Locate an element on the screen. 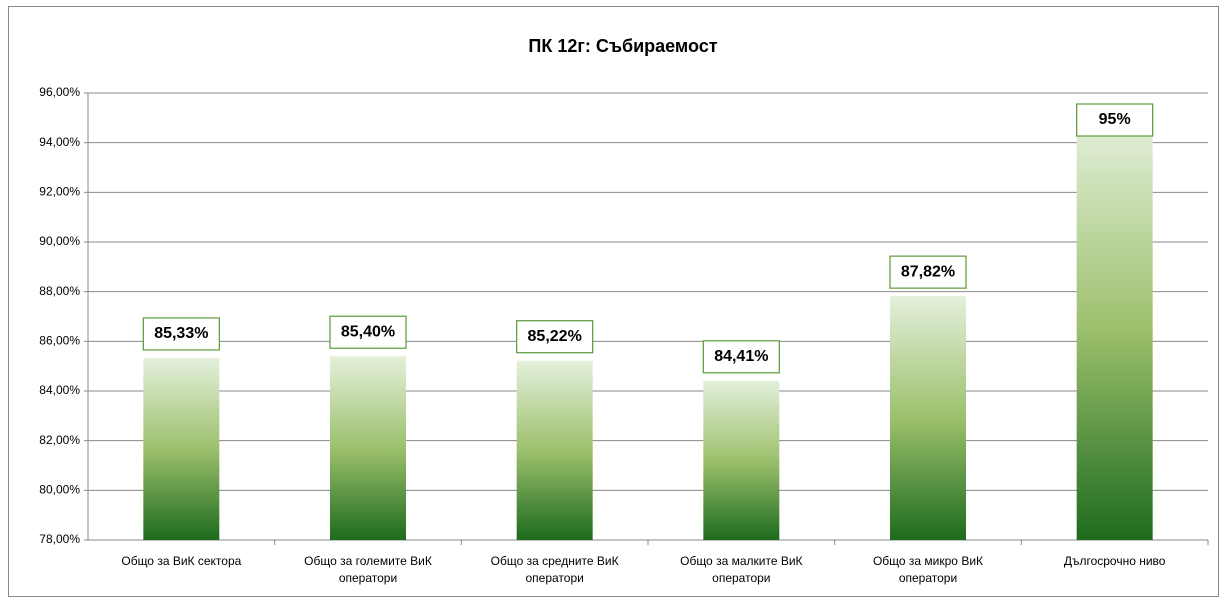 The width and height of the screenshot is (1226, 601). y-tick-label: 88,00% is located at coordinates (59, 291).